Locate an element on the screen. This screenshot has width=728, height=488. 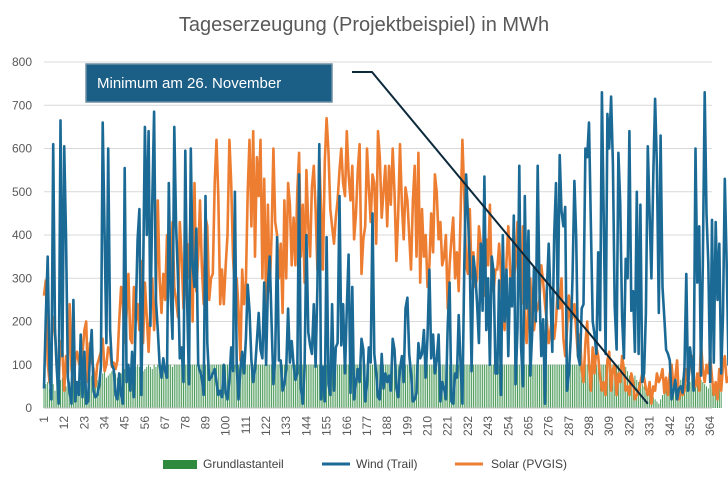
x-tick-label: 56 is located at coordinates (145, 423).